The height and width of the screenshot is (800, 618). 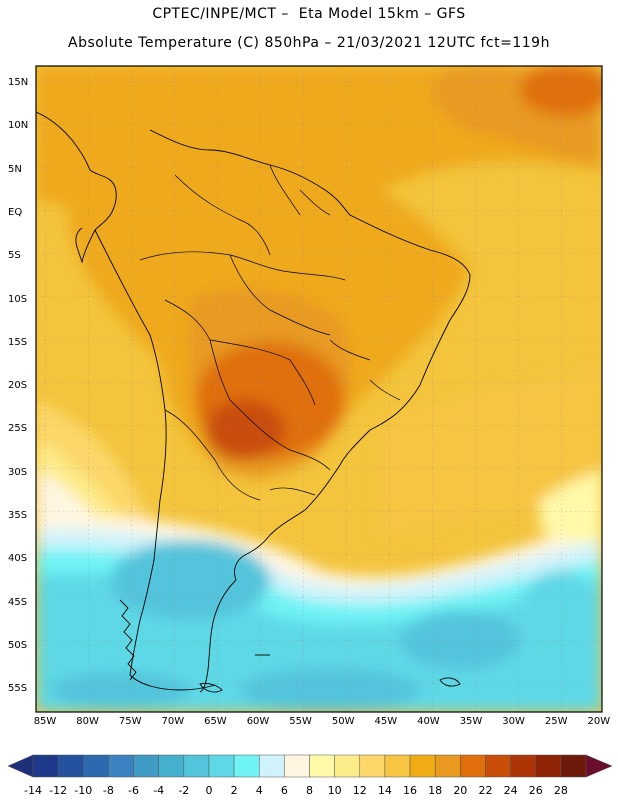 I want to click on colorbar, so click(x=310, y=766).